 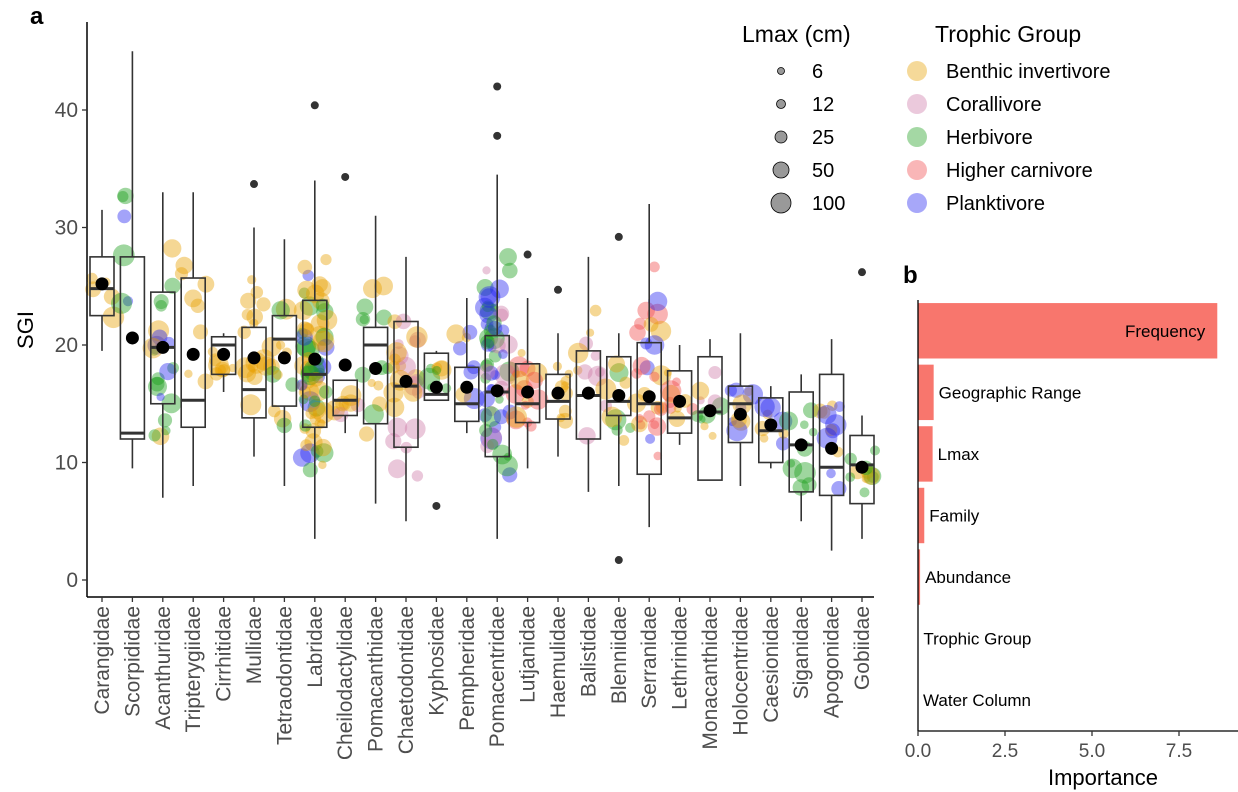 What do you see at coordinates (771, 664) in the screenshot?
I see `x-tick-label: Caesionidae` at bounding box center [771, 664].